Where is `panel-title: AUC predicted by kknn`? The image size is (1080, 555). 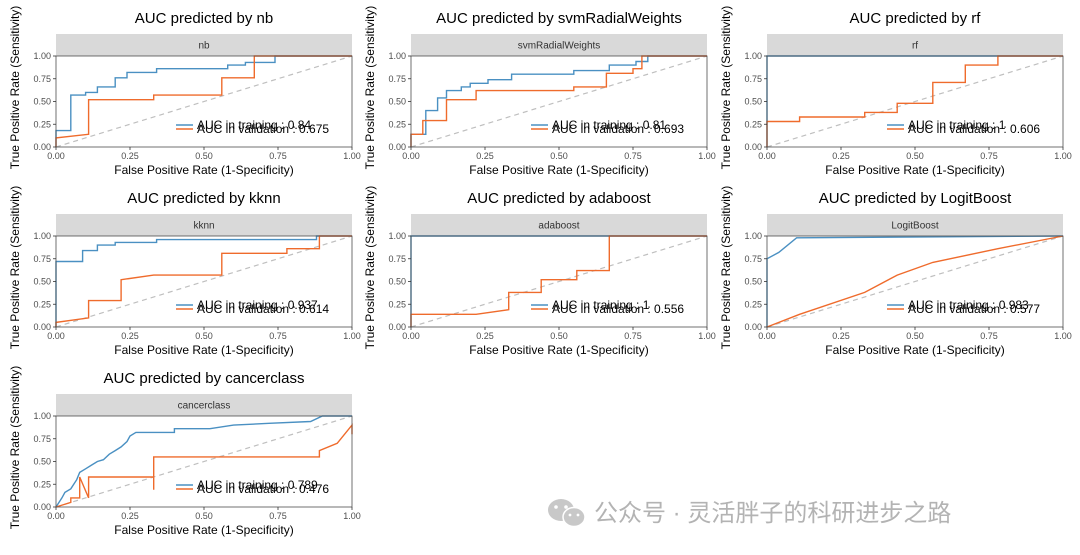 panel-title: AUC predicted by kknn is located at coordinates (203, 198).